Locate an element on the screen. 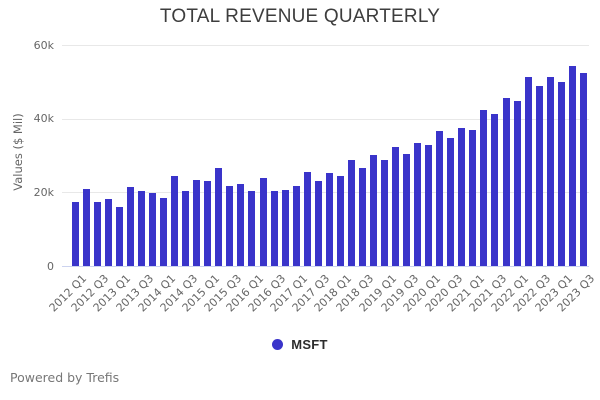  powered-by-trefis-text: Powered by Trefis is located at coordinates (65, 377).